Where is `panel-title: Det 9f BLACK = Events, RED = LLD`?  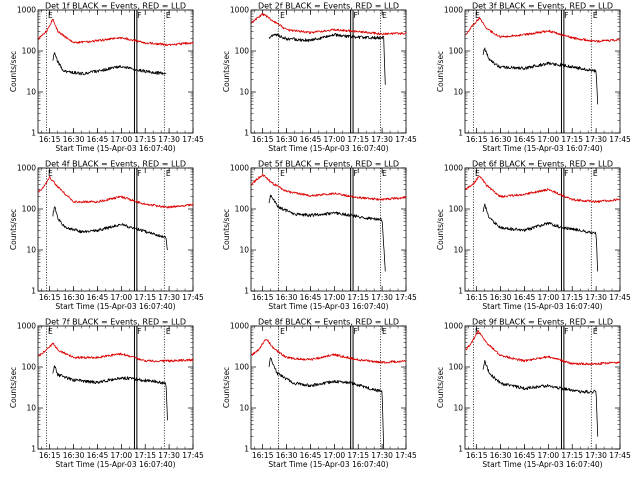 panel-title: Det 9f BLACK = Events, RED = LLD is located at coordinates (542, 322).